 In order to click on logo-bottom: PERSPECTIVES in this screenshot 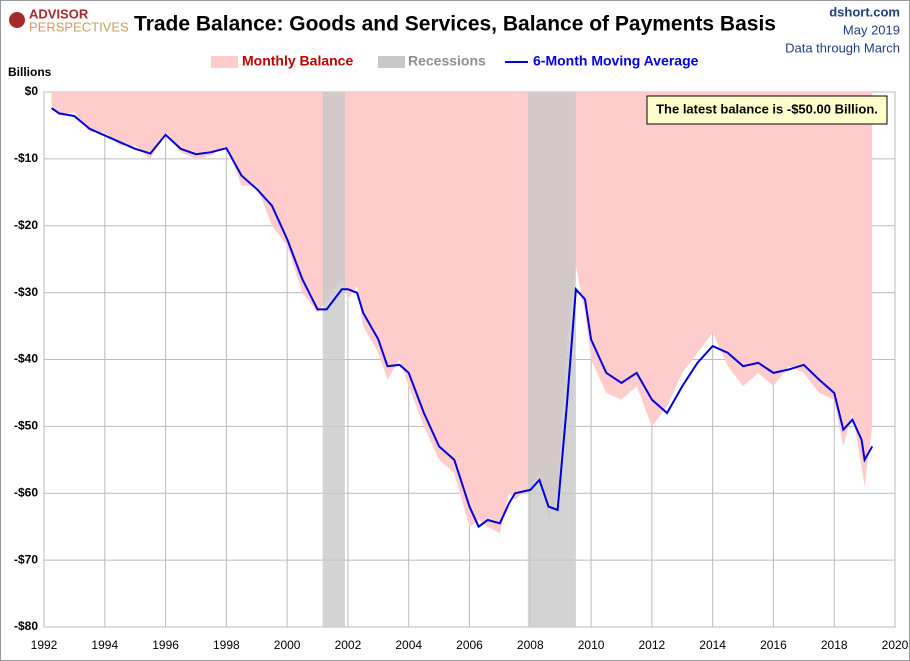, I will do `click(79, 26)`.